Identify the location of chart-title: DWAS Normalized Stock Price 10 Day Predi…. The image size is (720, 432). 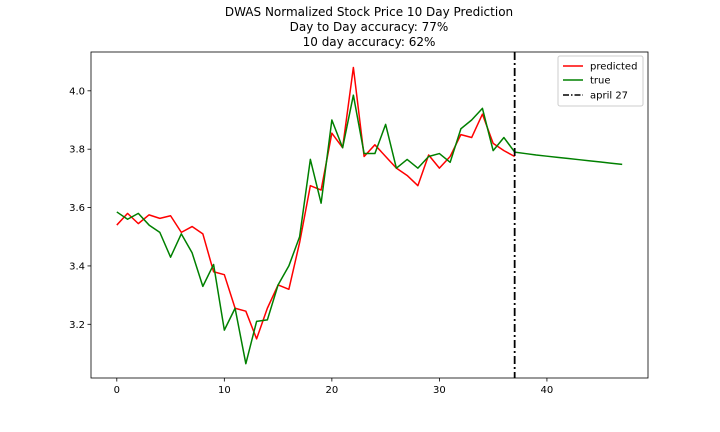
(369, 27).